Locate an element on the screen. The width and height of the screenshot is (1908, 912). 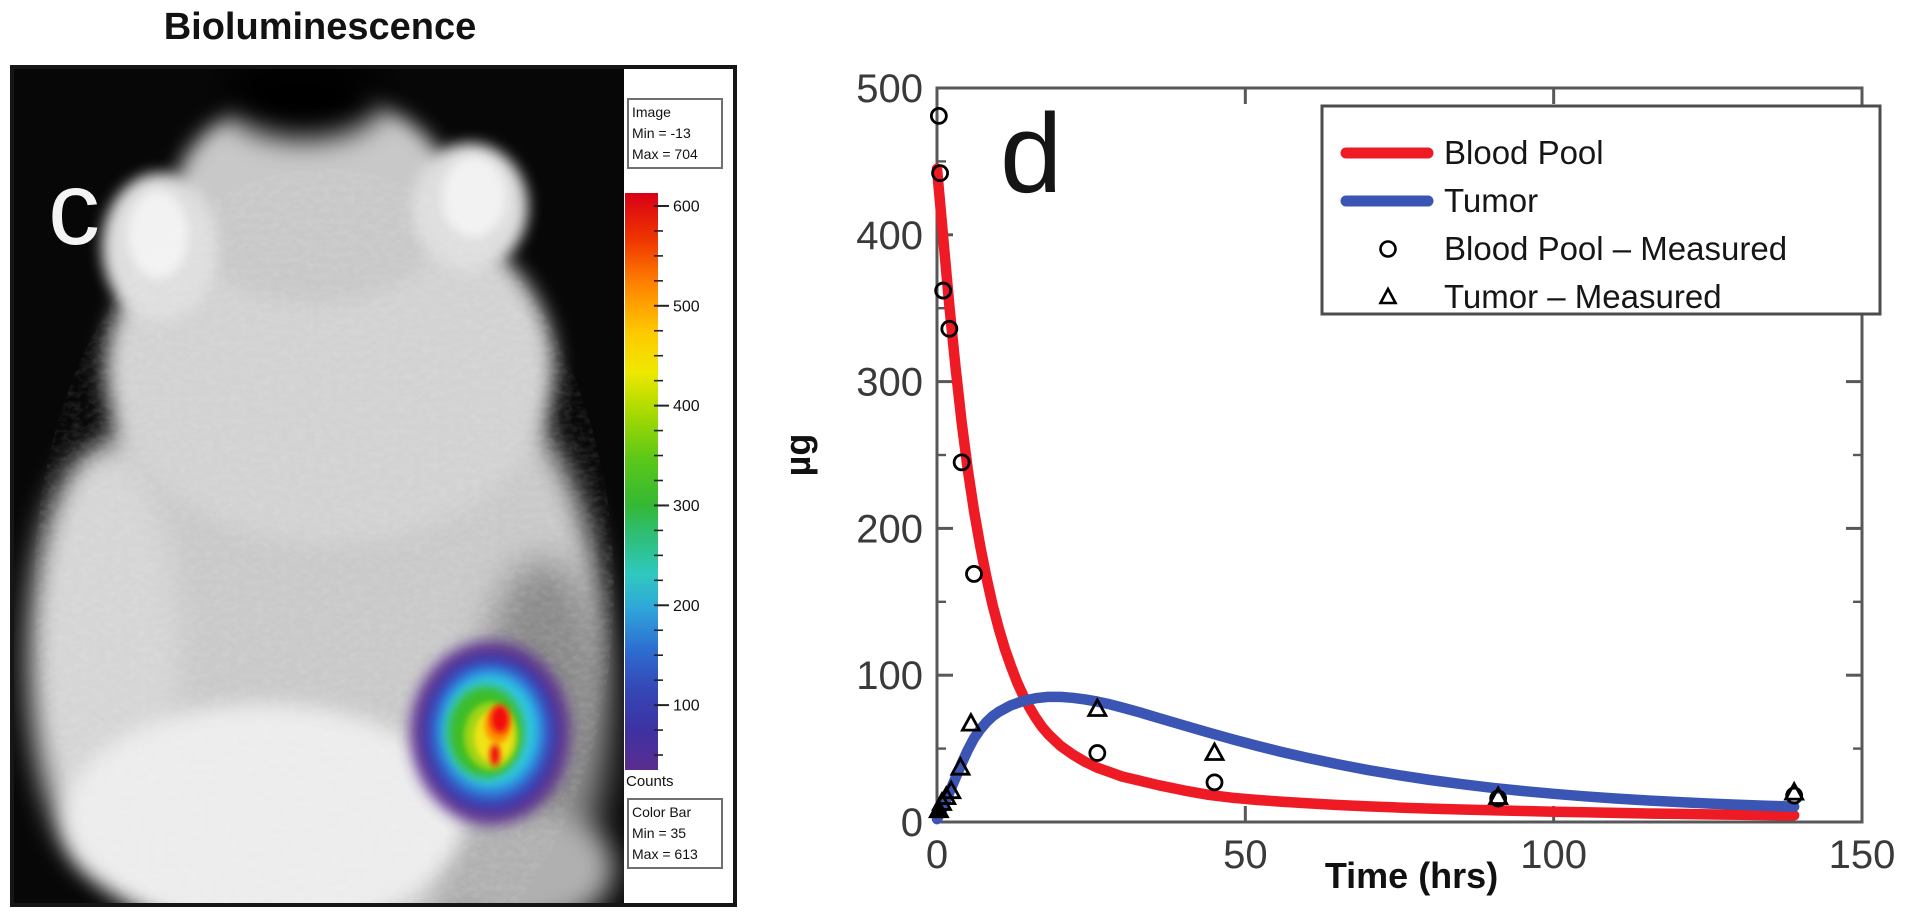
tumor-measured-markers is located at coordinates (1366, 758).